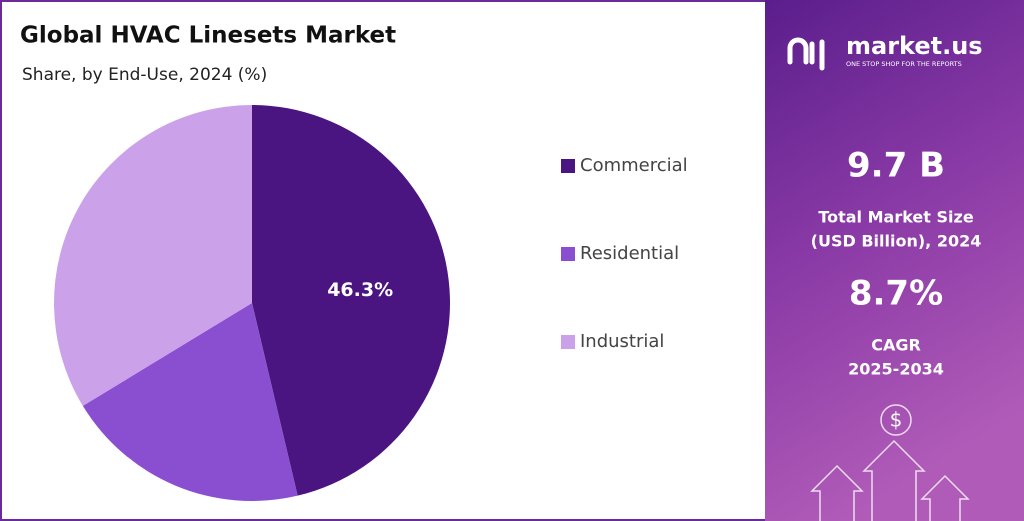  What do you see at coordinates (629, 253) in the screenshot?
I see `legend-label: Residential` at bounding box center [629, 253].